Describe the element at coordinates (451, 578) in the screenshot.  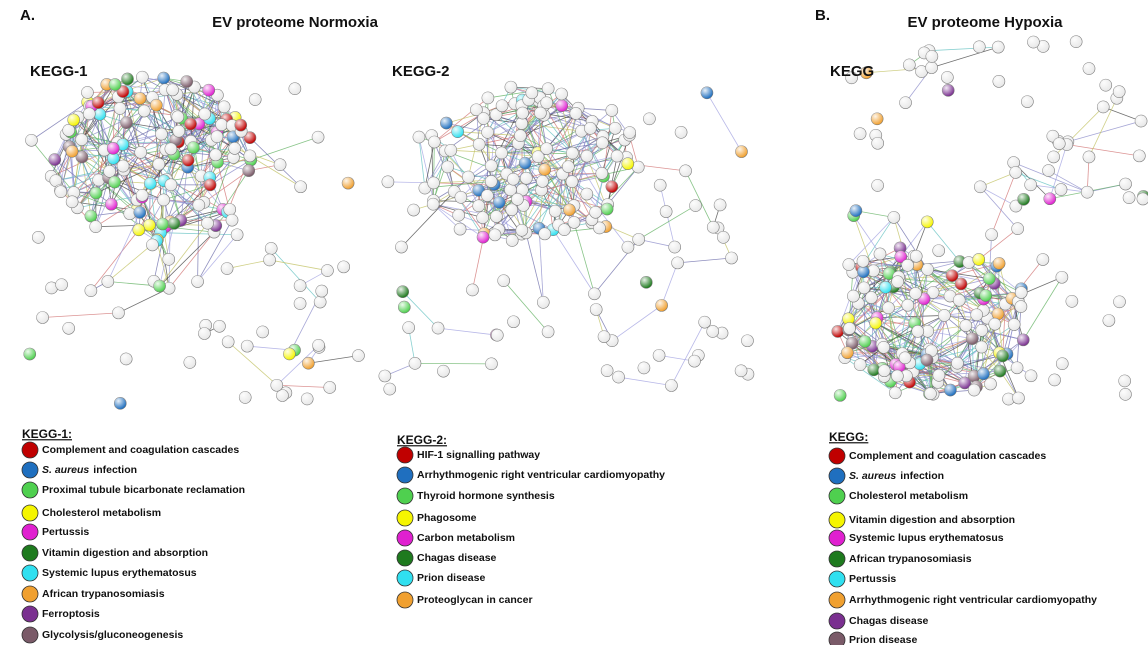
I see `legend-text: Prion disease` at that location.